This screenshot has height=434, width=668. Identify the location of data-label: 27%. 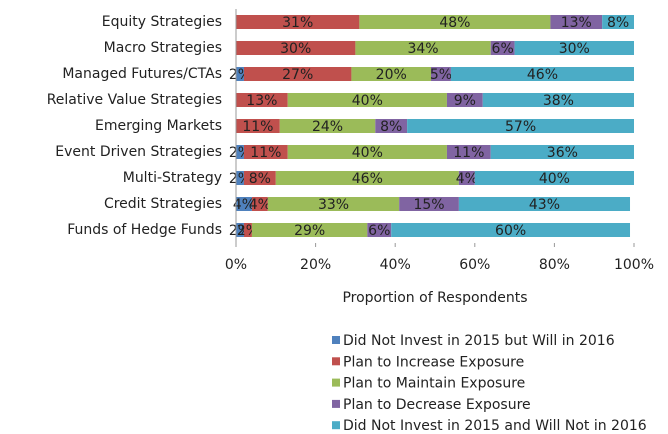
(297, 75).